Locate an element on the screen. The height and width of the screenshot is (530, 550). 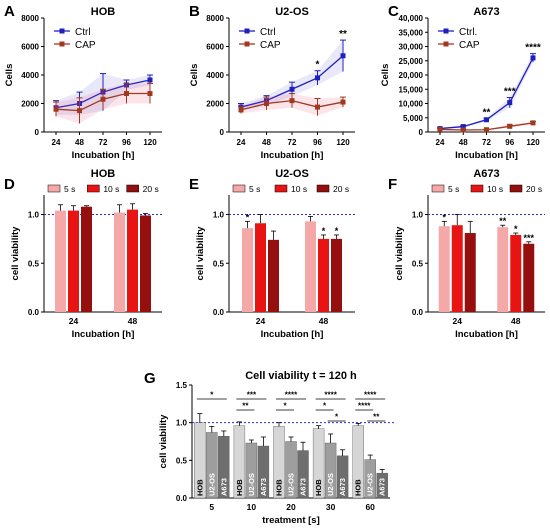
y-tick-label: 30,000 is located at coordinates (411, 47).